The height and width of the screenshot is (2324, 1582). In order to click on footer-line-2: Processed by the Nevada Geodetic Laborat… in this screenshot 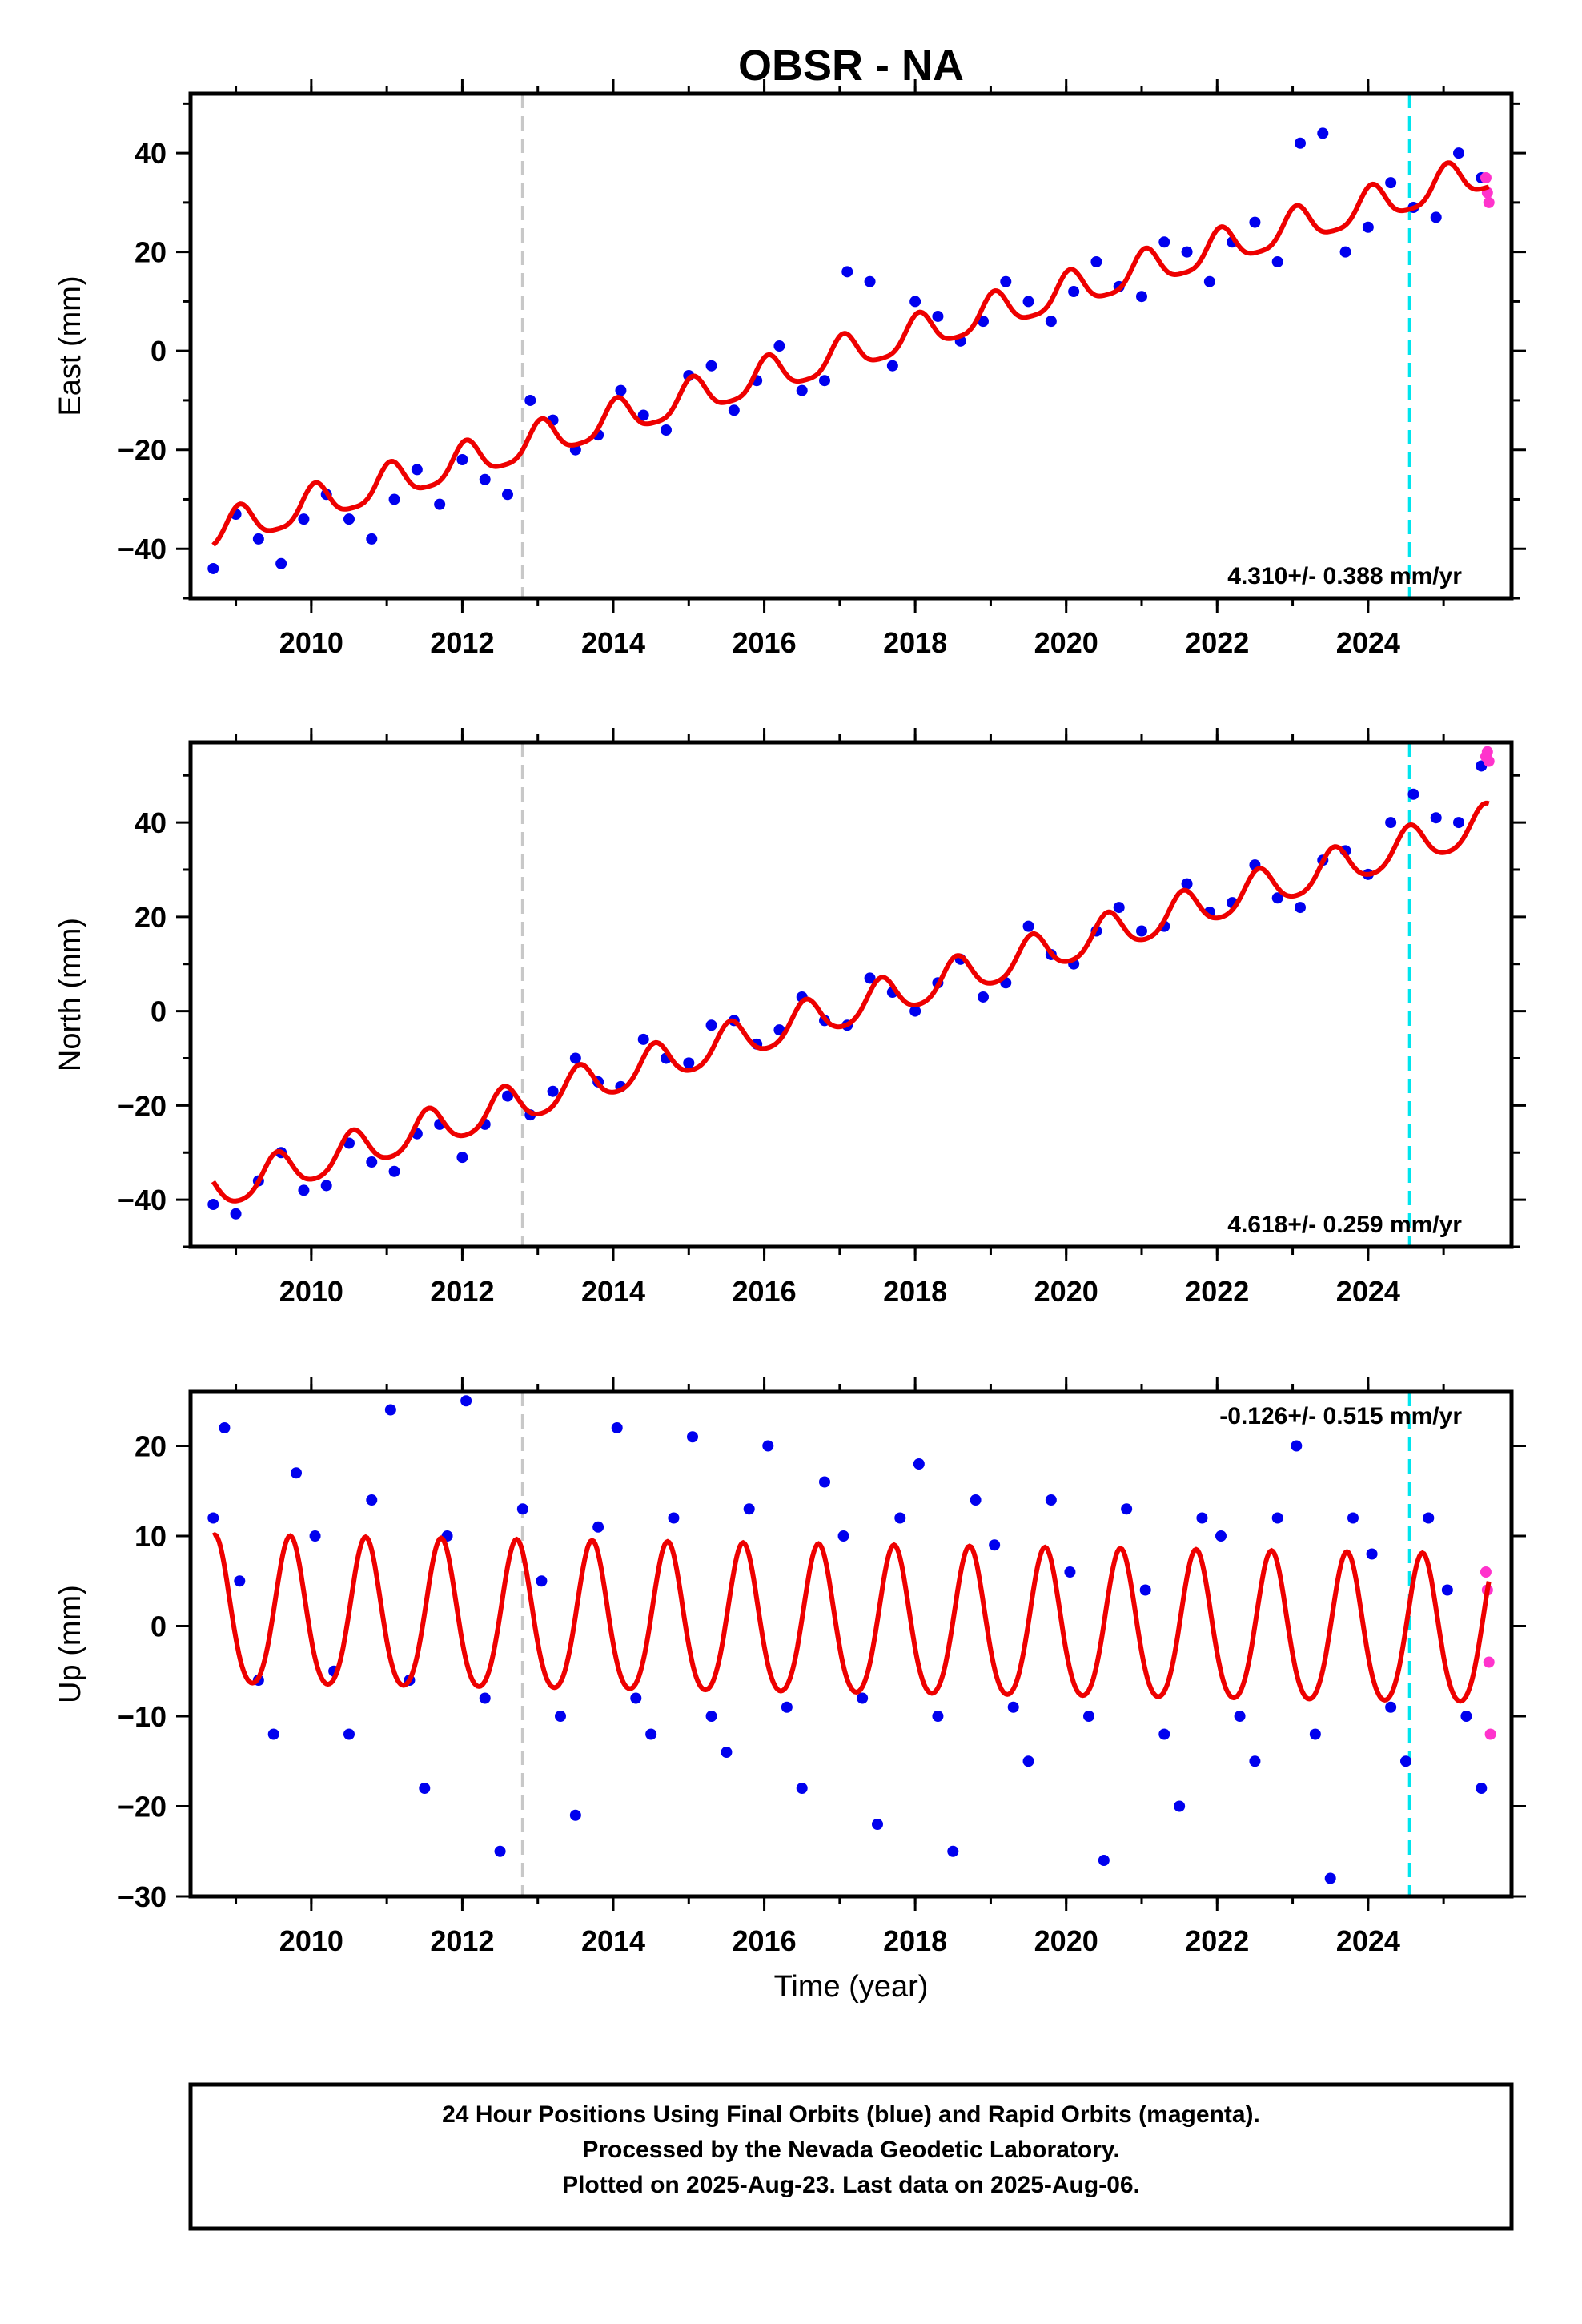, I will do `click(850, 2150)`.